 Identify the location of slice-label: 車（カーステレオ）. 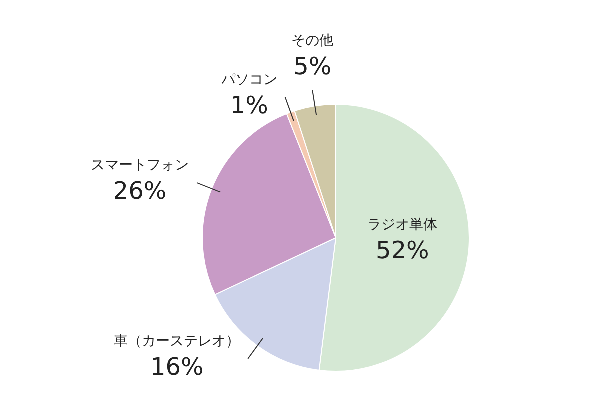
(177, 342).